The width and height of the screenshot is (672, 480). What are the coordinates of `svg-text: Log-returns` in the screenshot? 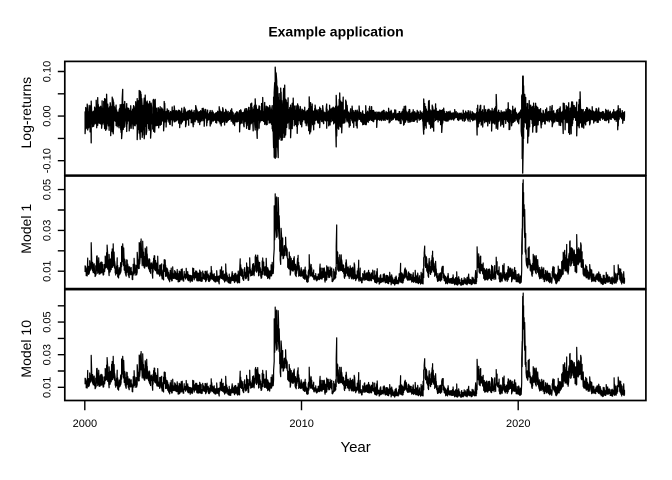 It's located at (26, 113).